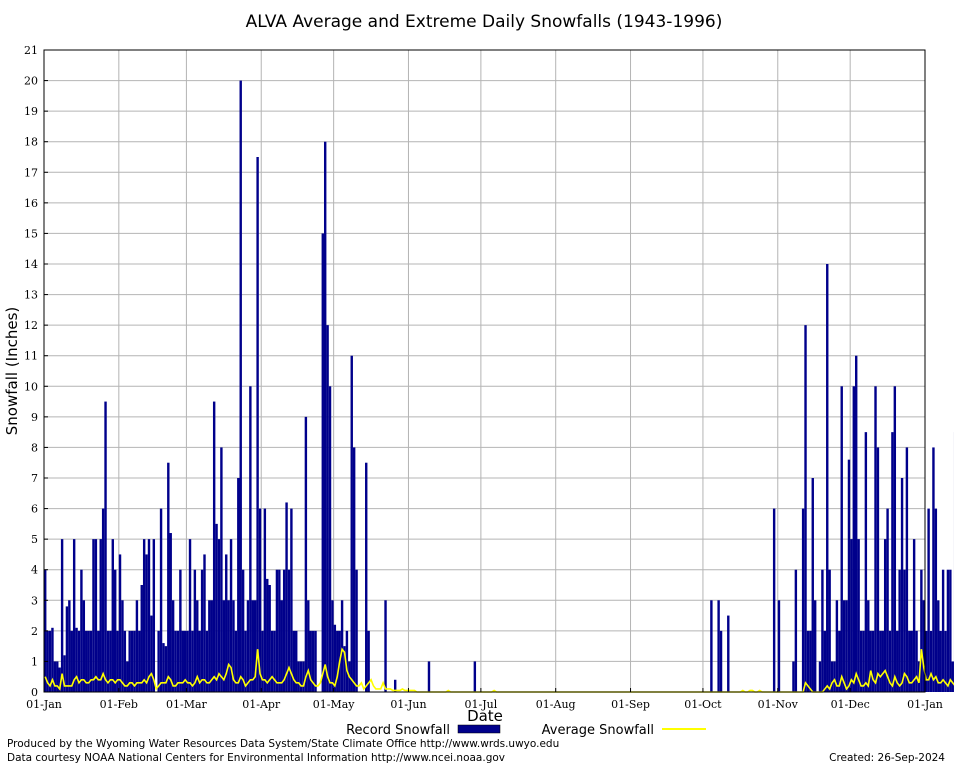 The image size is (954, 768). Describe the element at coordinates (34, 417) in the screenshot. I see `y-tick-label: 9` at that location.